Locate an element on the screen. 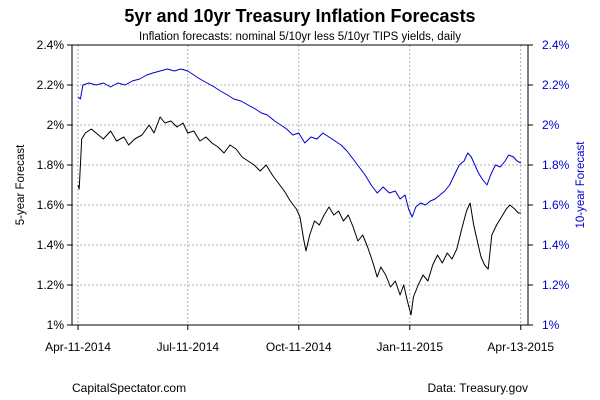  right-tick-label: 1.6% is located at coordinates (556, 205).